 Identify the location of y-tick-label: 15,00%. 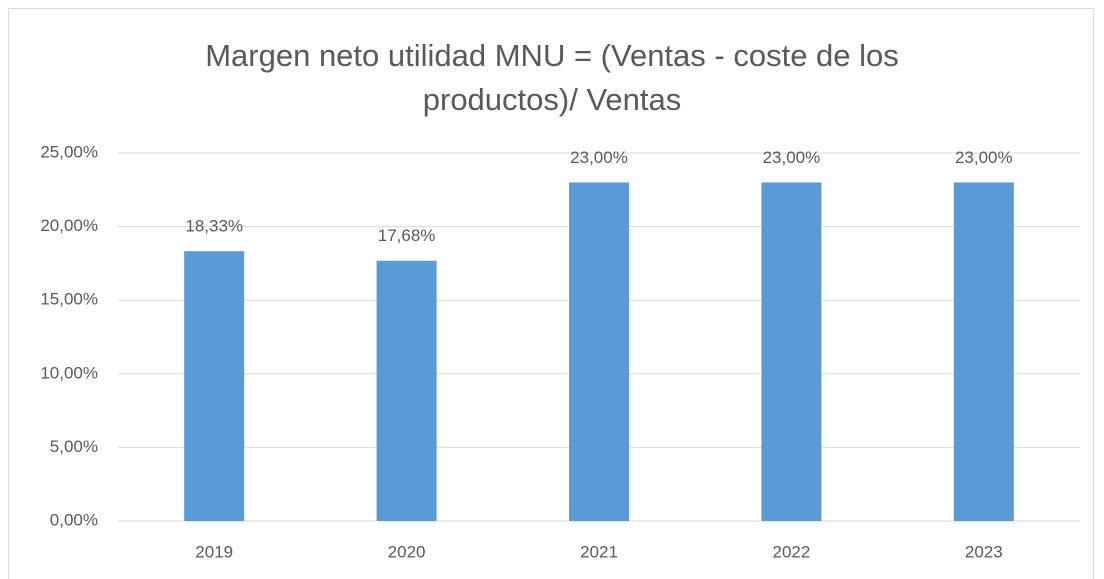
(69, 299).